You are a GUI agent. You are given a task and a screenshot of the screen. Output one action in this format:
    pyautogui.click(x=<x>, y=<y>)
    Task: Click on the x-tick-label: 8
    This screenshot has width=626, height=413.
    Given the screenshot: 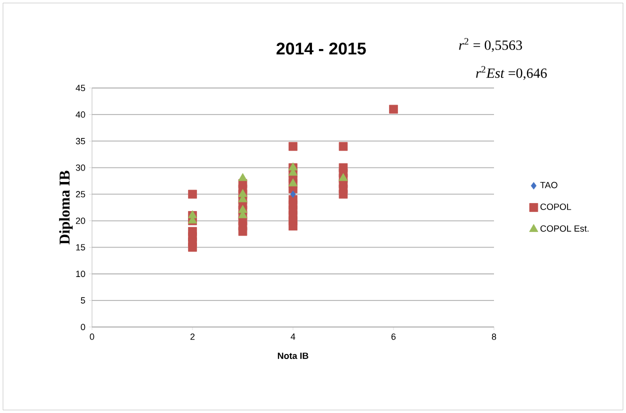 What is the action you would take?
    pyautogui.click(x=494, y=337)
    